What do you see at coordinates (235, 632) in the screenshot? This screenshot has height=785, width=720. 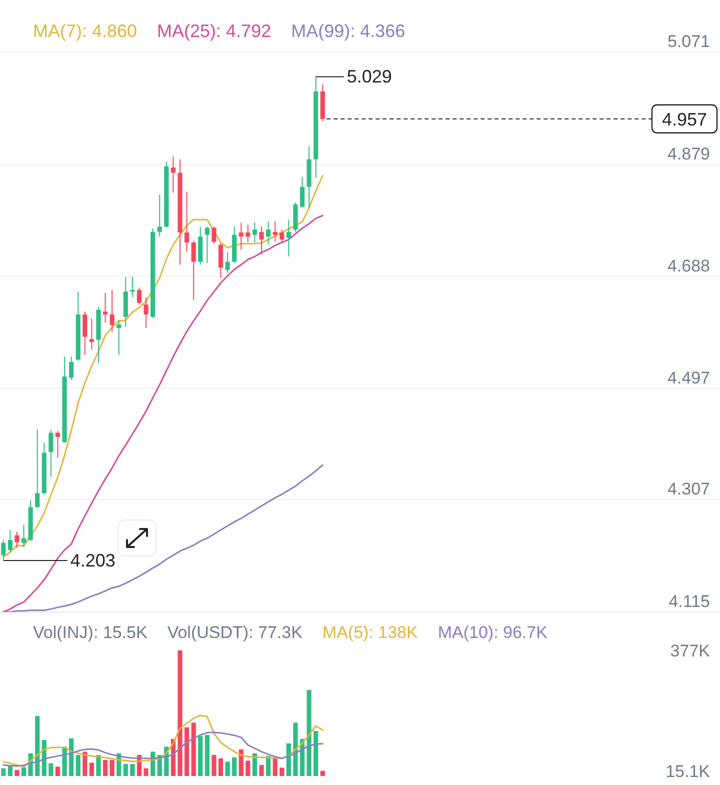 I see `annotation: Vol(USDT): 77.3K` at bounding box center [235, 632].